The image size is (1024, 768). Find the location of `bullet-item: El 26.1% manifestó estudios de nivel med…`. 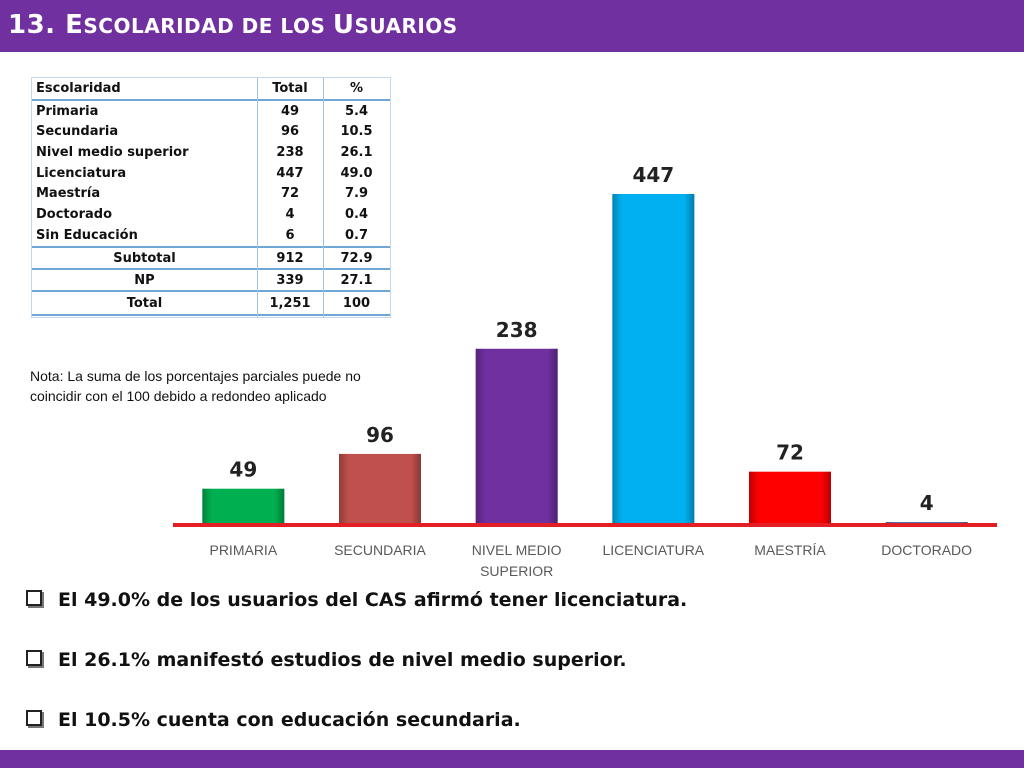

bullet-item: El 26.1% manifestó estudios de nivel med… is located at coordinates (326, 660).